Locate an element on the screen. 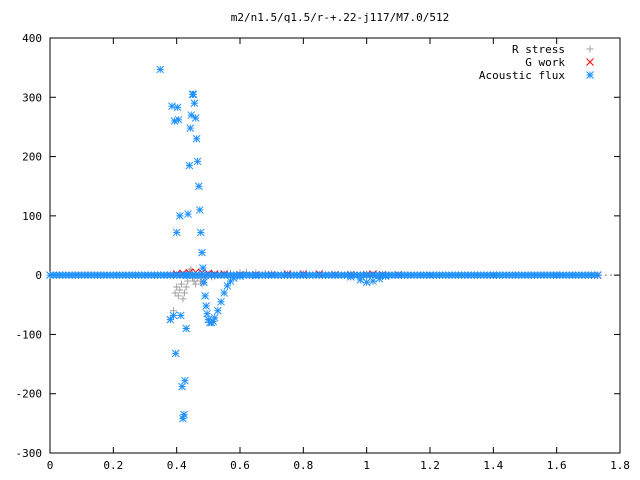 The width and height of the screenshot is (640, 480). y-tick-label: 0 is located at coordinates (38, 275).